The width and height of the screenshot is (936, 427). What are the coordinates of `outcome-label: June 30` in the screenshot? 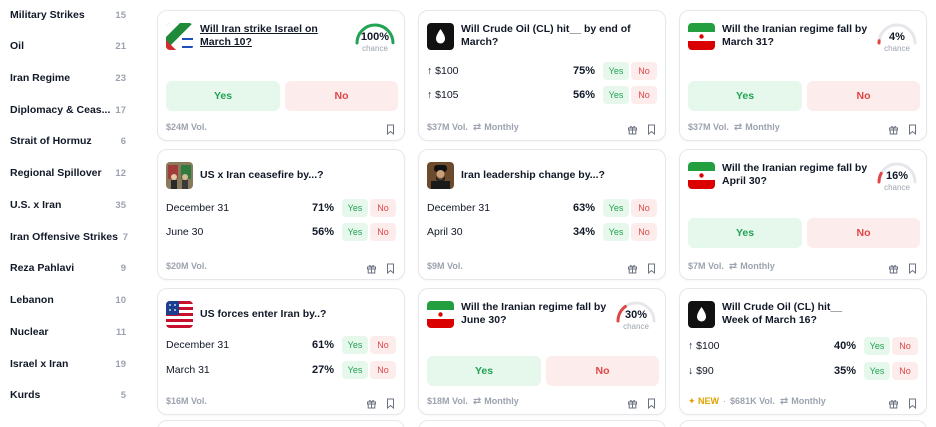 It's located at (185, 232).